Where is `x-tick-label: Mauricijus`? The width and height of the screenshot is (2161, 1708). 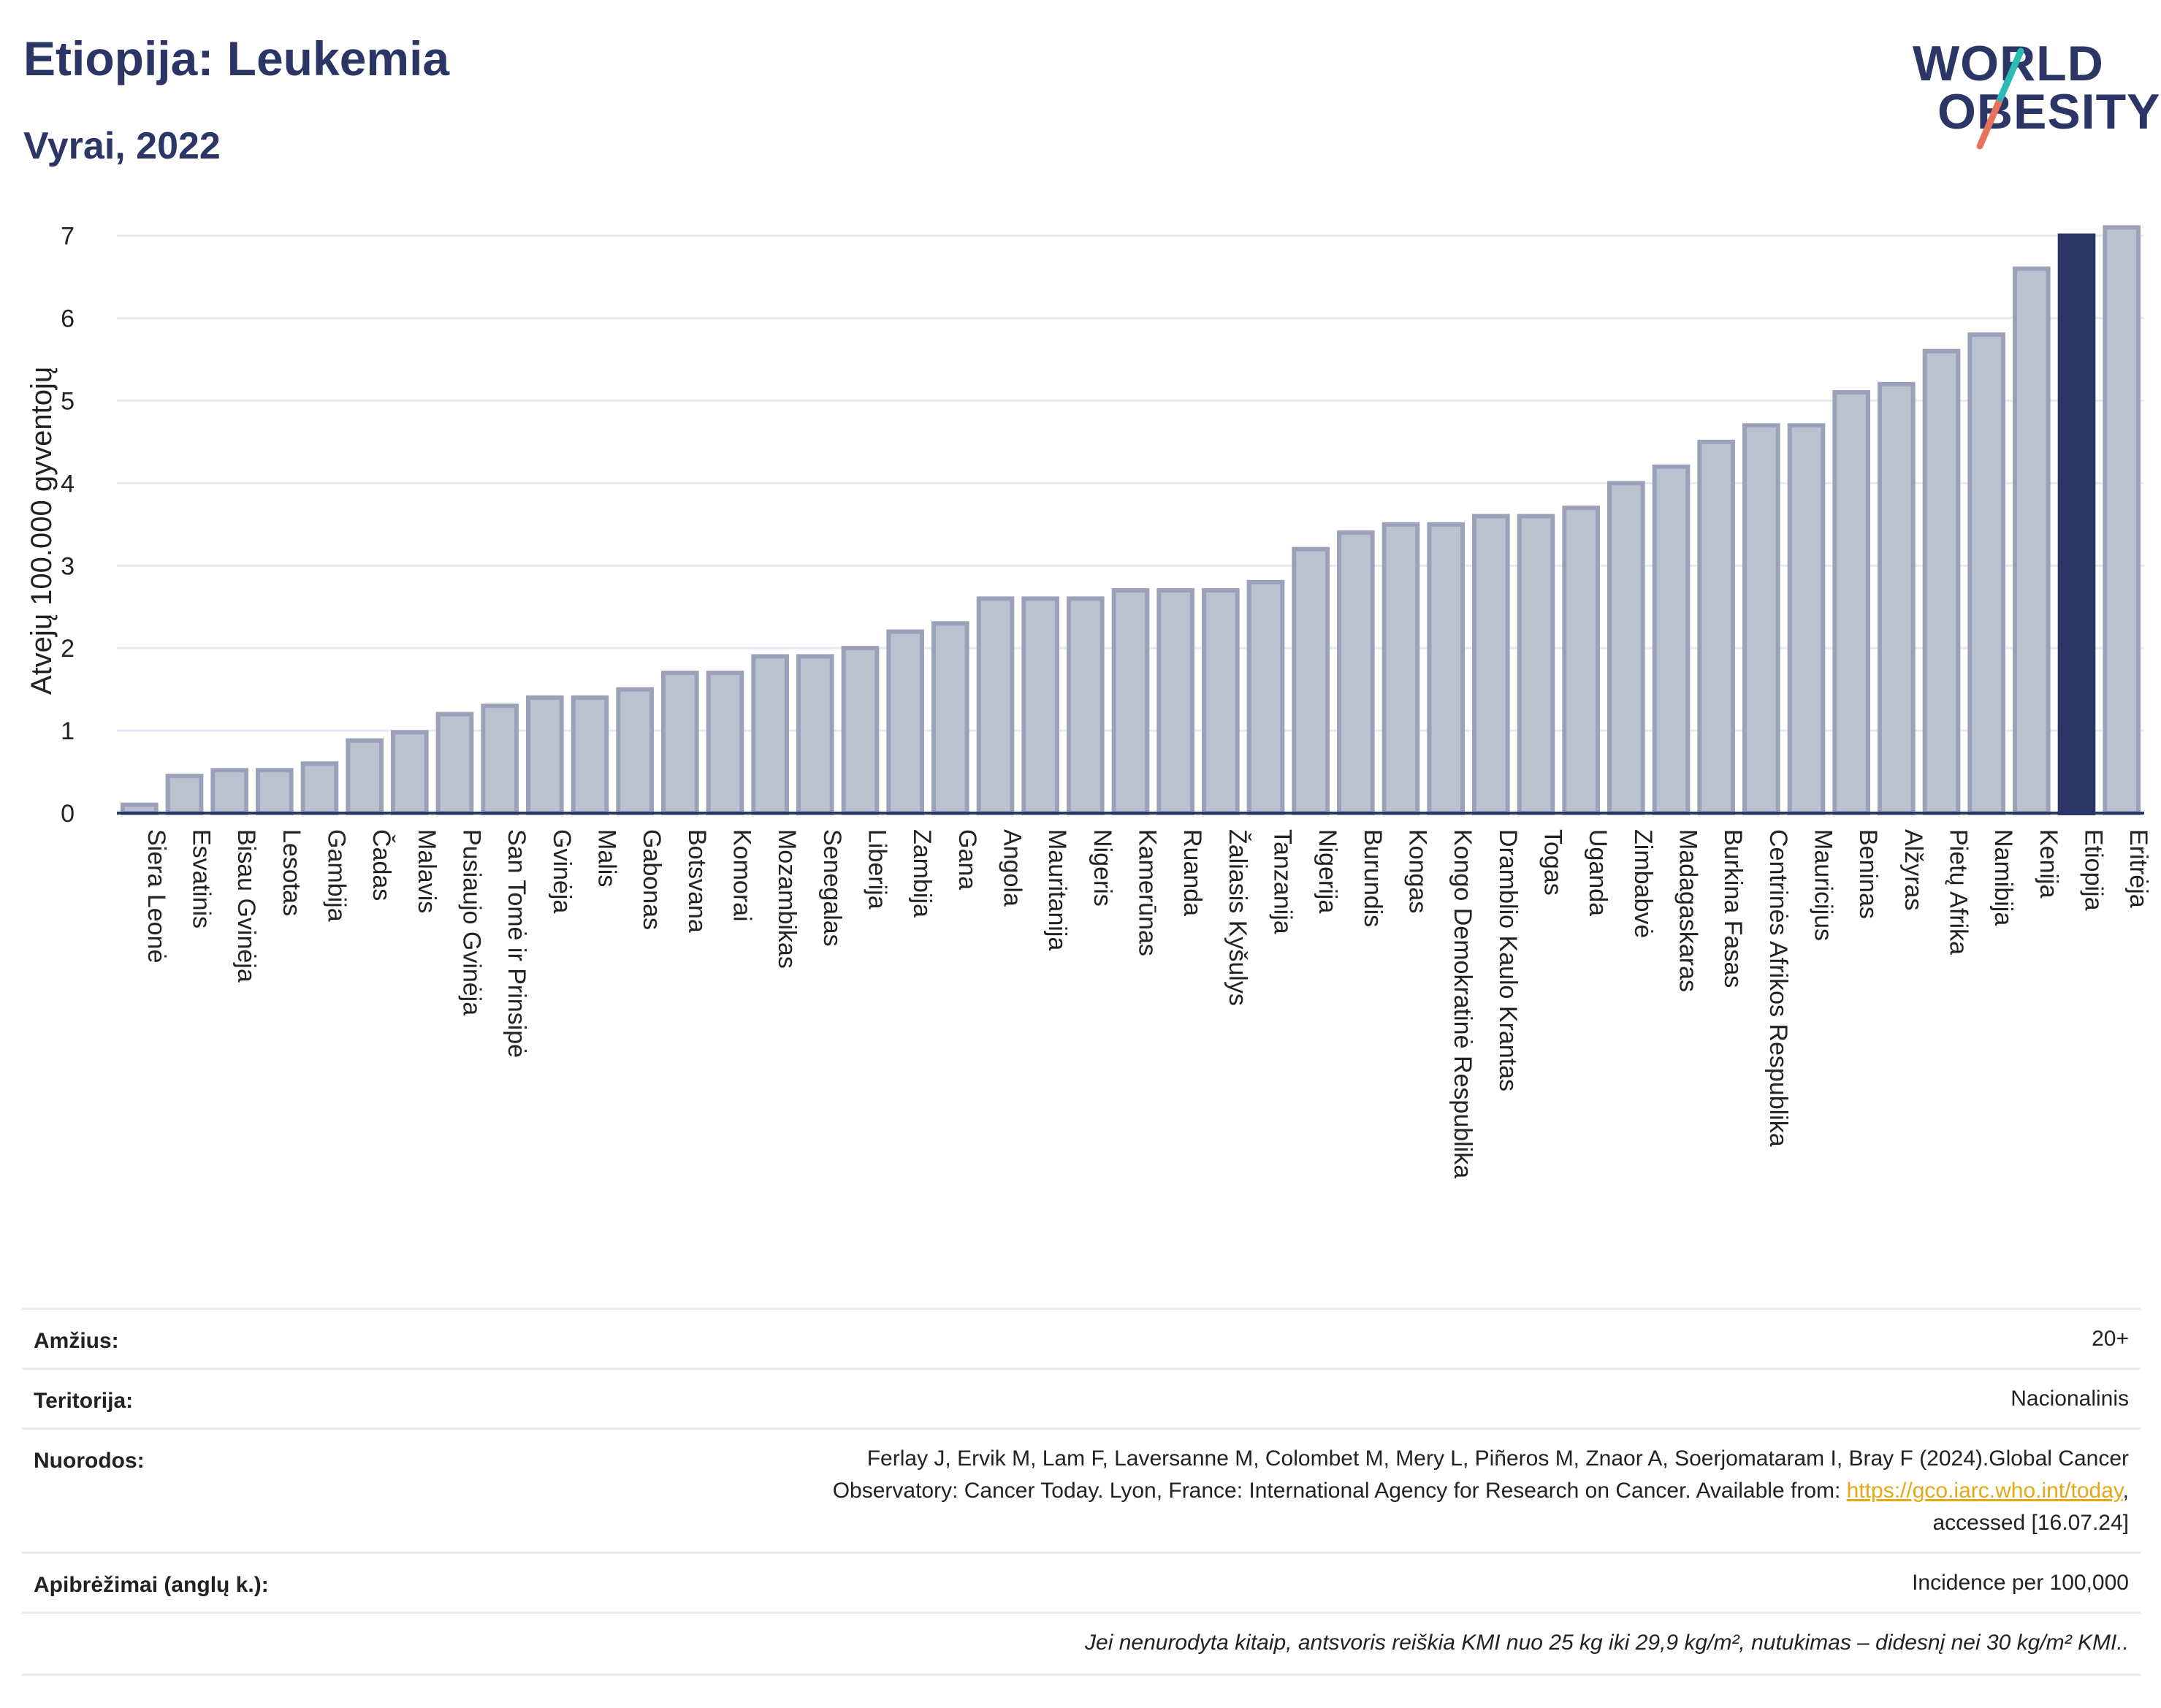 x-tick-label: Mauricijus is located at coordinates (1824, 885).